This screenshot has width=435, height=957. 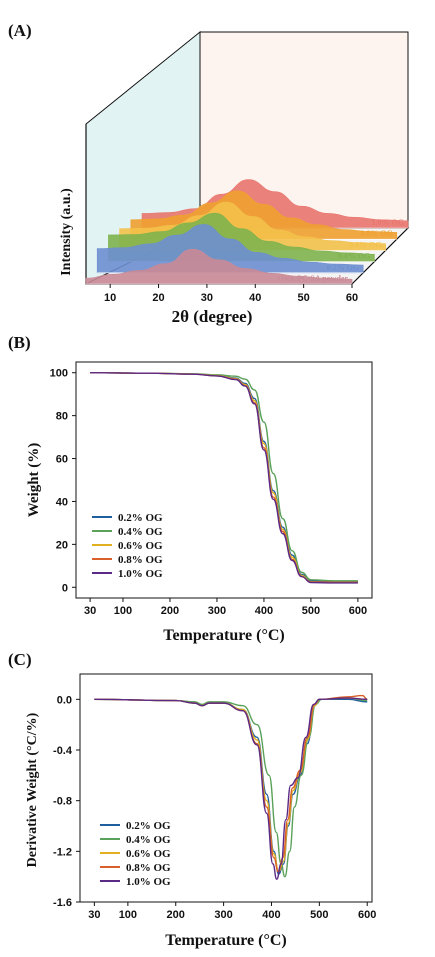 What do you see at coordinates (20, 30) in the screenshot?
I see `panel-a-label: (A)` at bounding box center [20, 30].